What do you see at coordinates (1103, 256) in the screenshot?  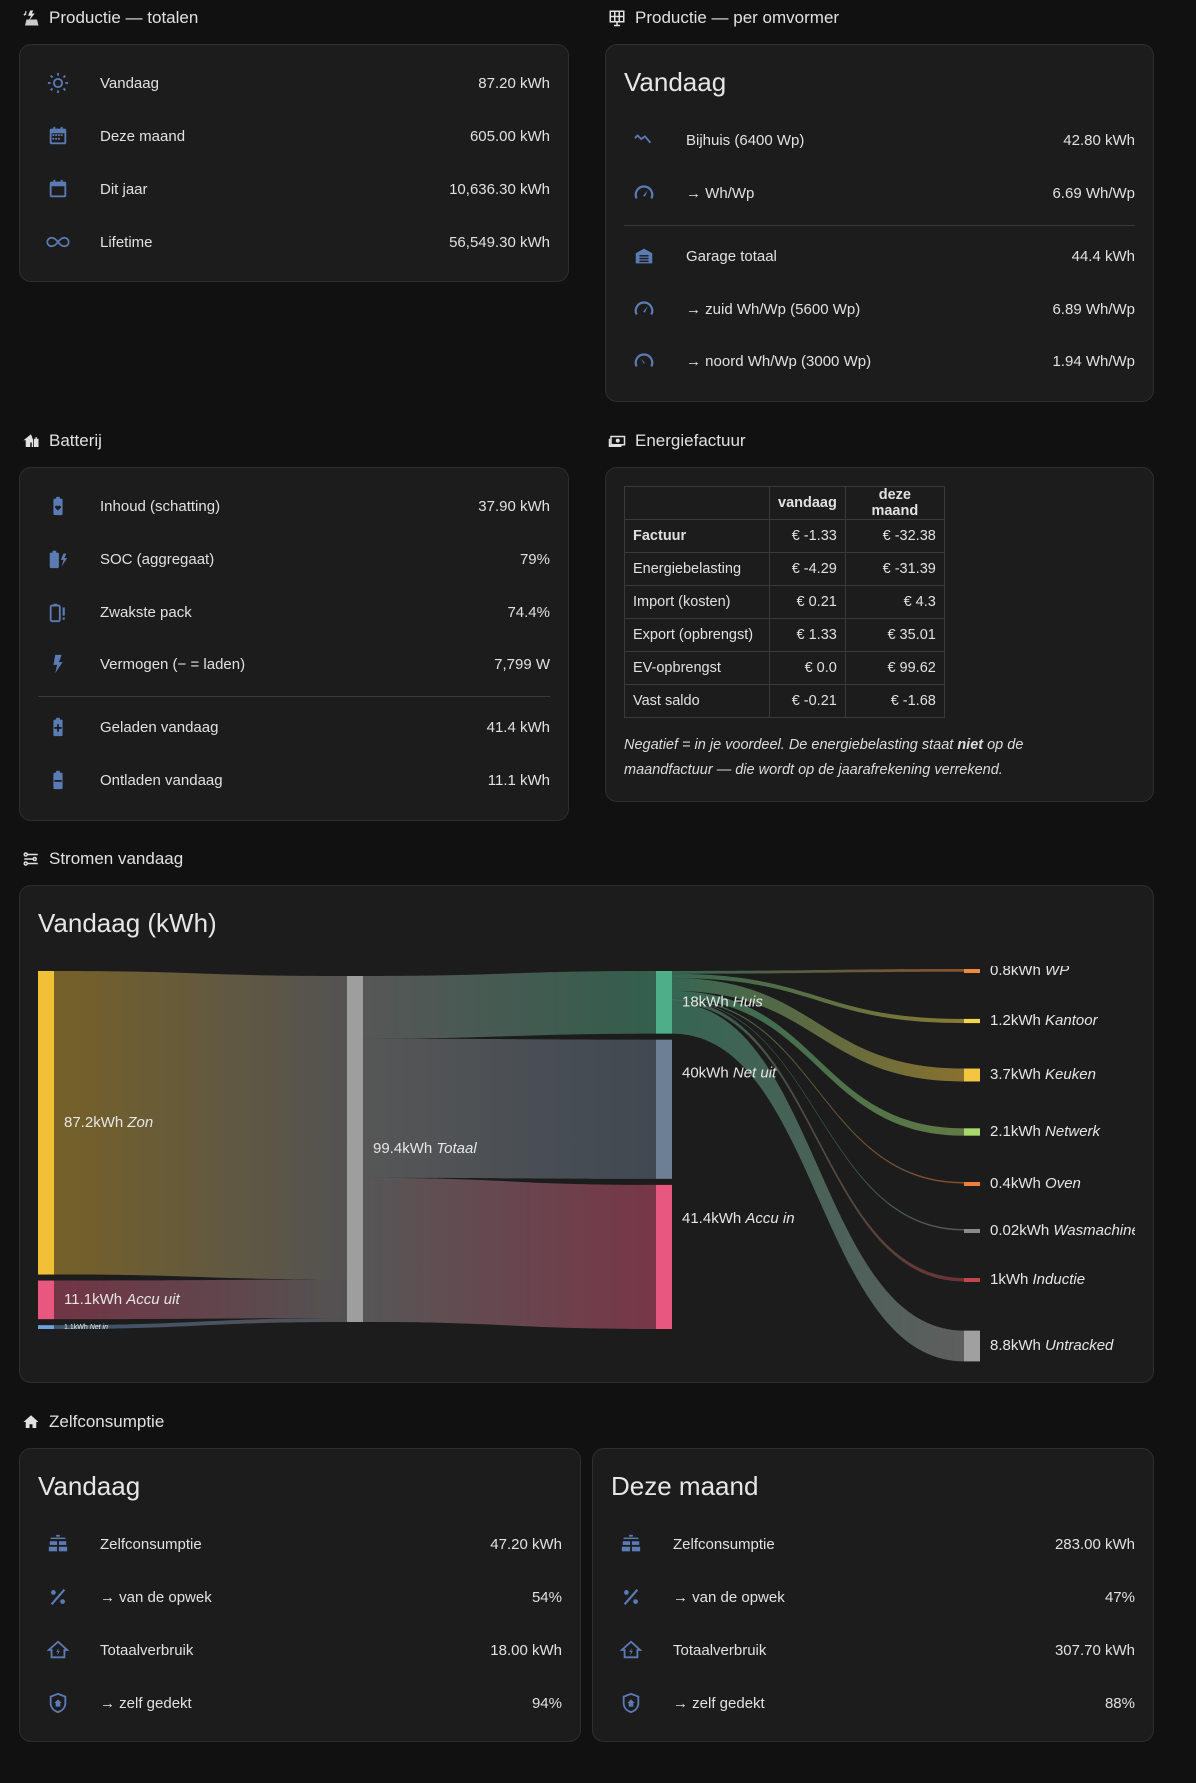 I see `row-value: 44.4 kWh` at bounding box center [1103, 256].